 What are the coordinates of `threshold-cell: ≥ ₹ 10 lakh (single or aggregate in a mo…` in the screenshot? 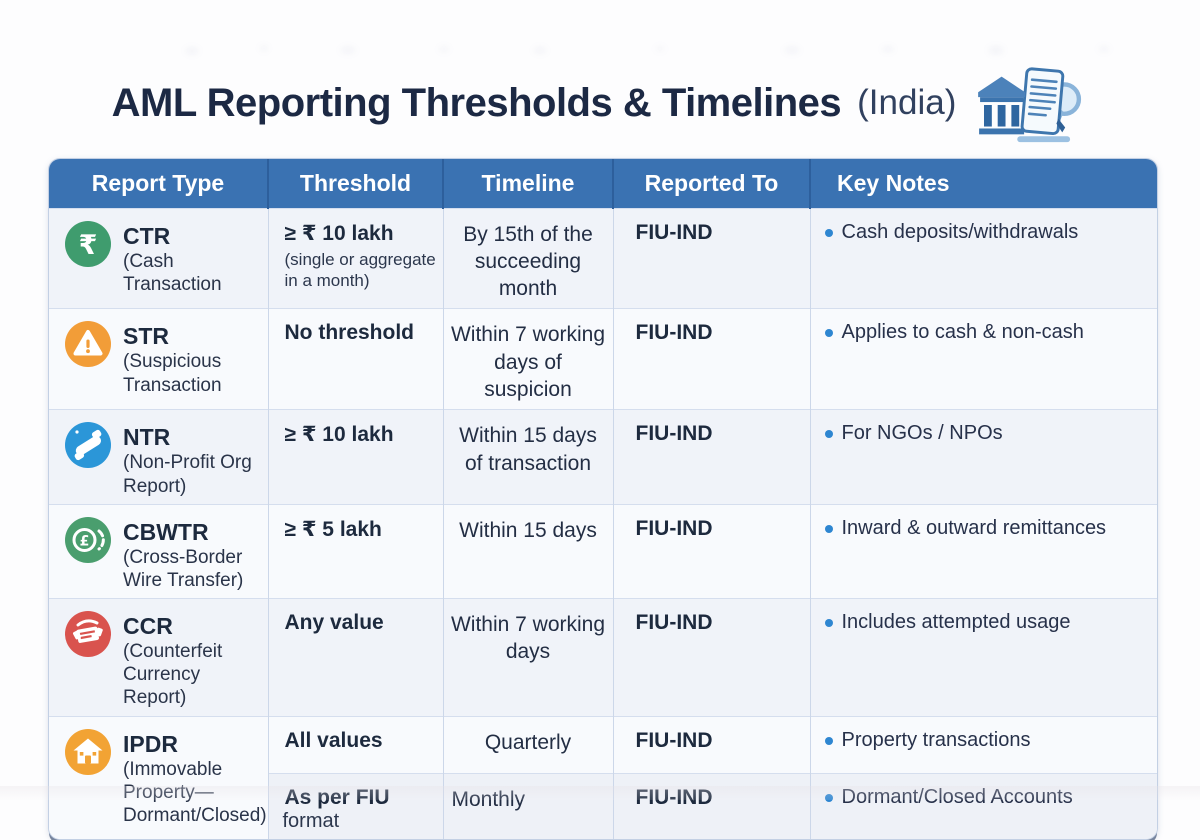 It's located at (356, 258).